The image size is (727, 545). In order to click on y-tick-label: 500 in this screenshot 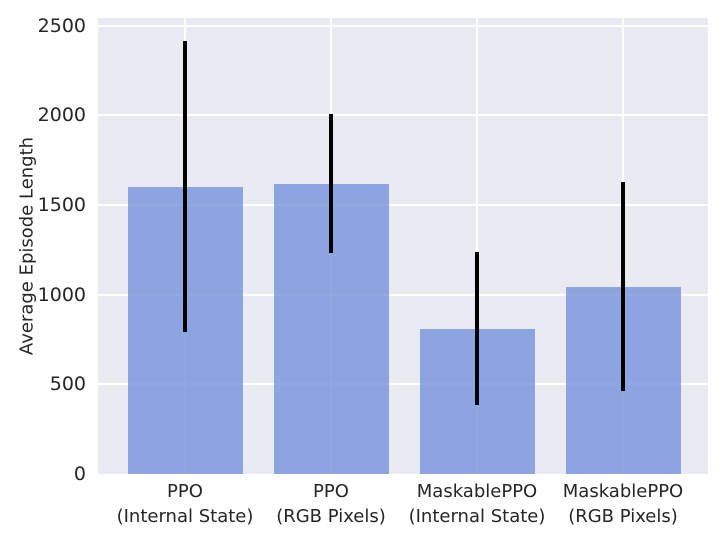, I will do `click(67, 384)`.